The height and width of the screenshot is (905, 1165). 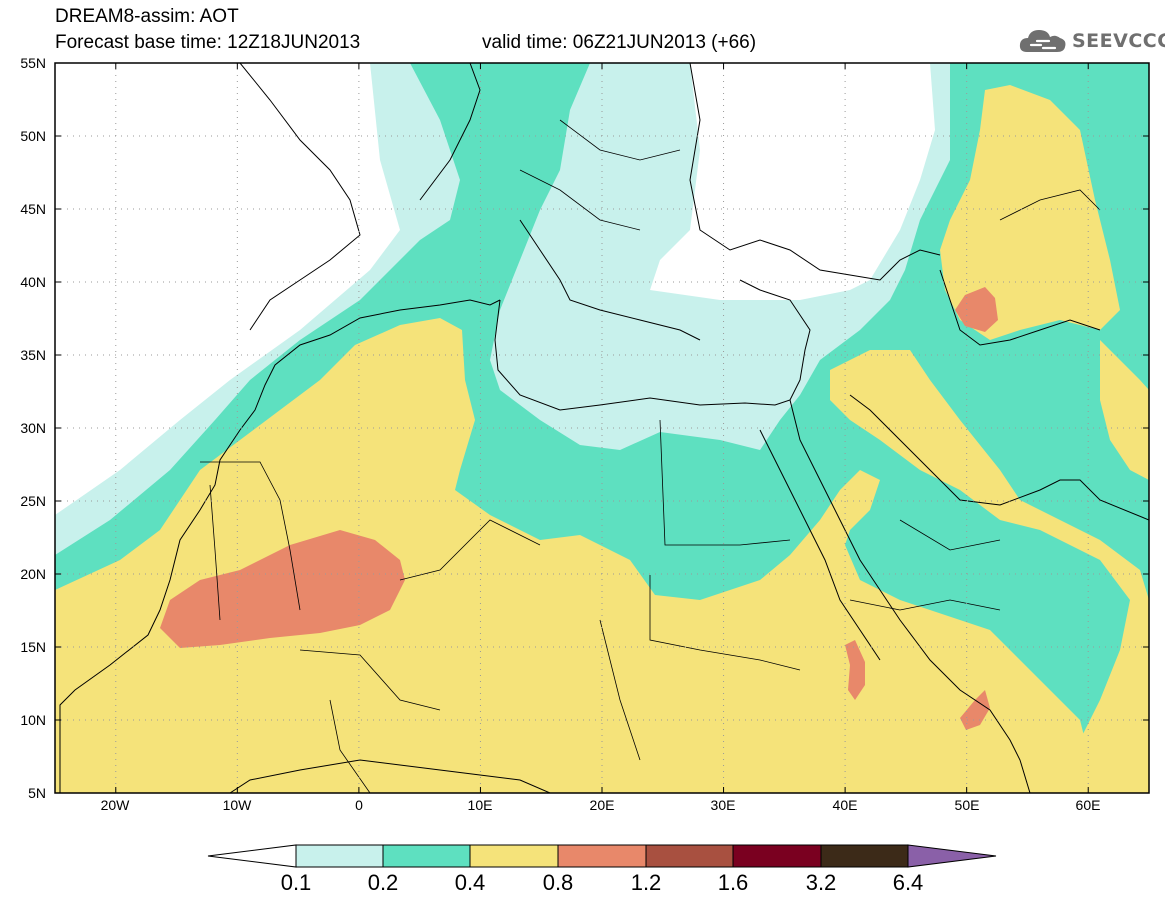 I want to click on lat-label-15n: 15N, so click(x=33, y=647).